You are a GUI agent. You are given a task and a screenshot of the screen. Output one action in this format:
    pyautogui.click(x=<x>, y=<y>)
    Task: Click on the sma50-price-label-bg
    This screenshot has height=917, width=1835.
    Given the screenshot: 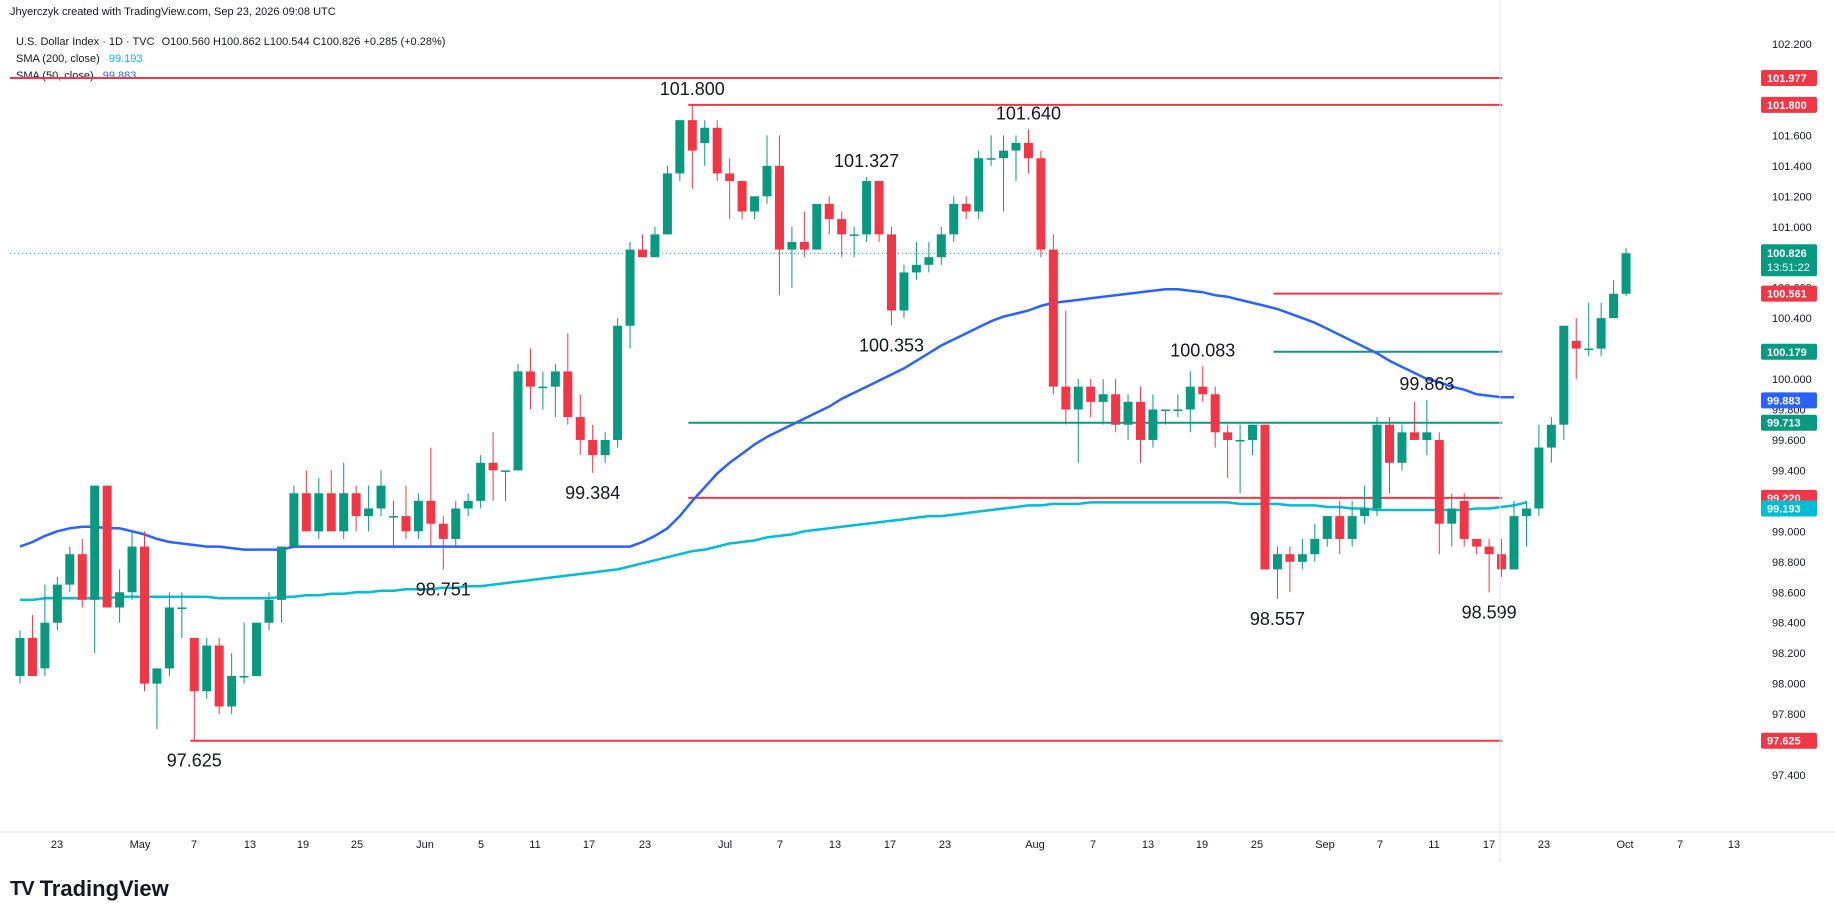 What is the action you would take?
    pyautogui.click(x=1789, y=400)
    